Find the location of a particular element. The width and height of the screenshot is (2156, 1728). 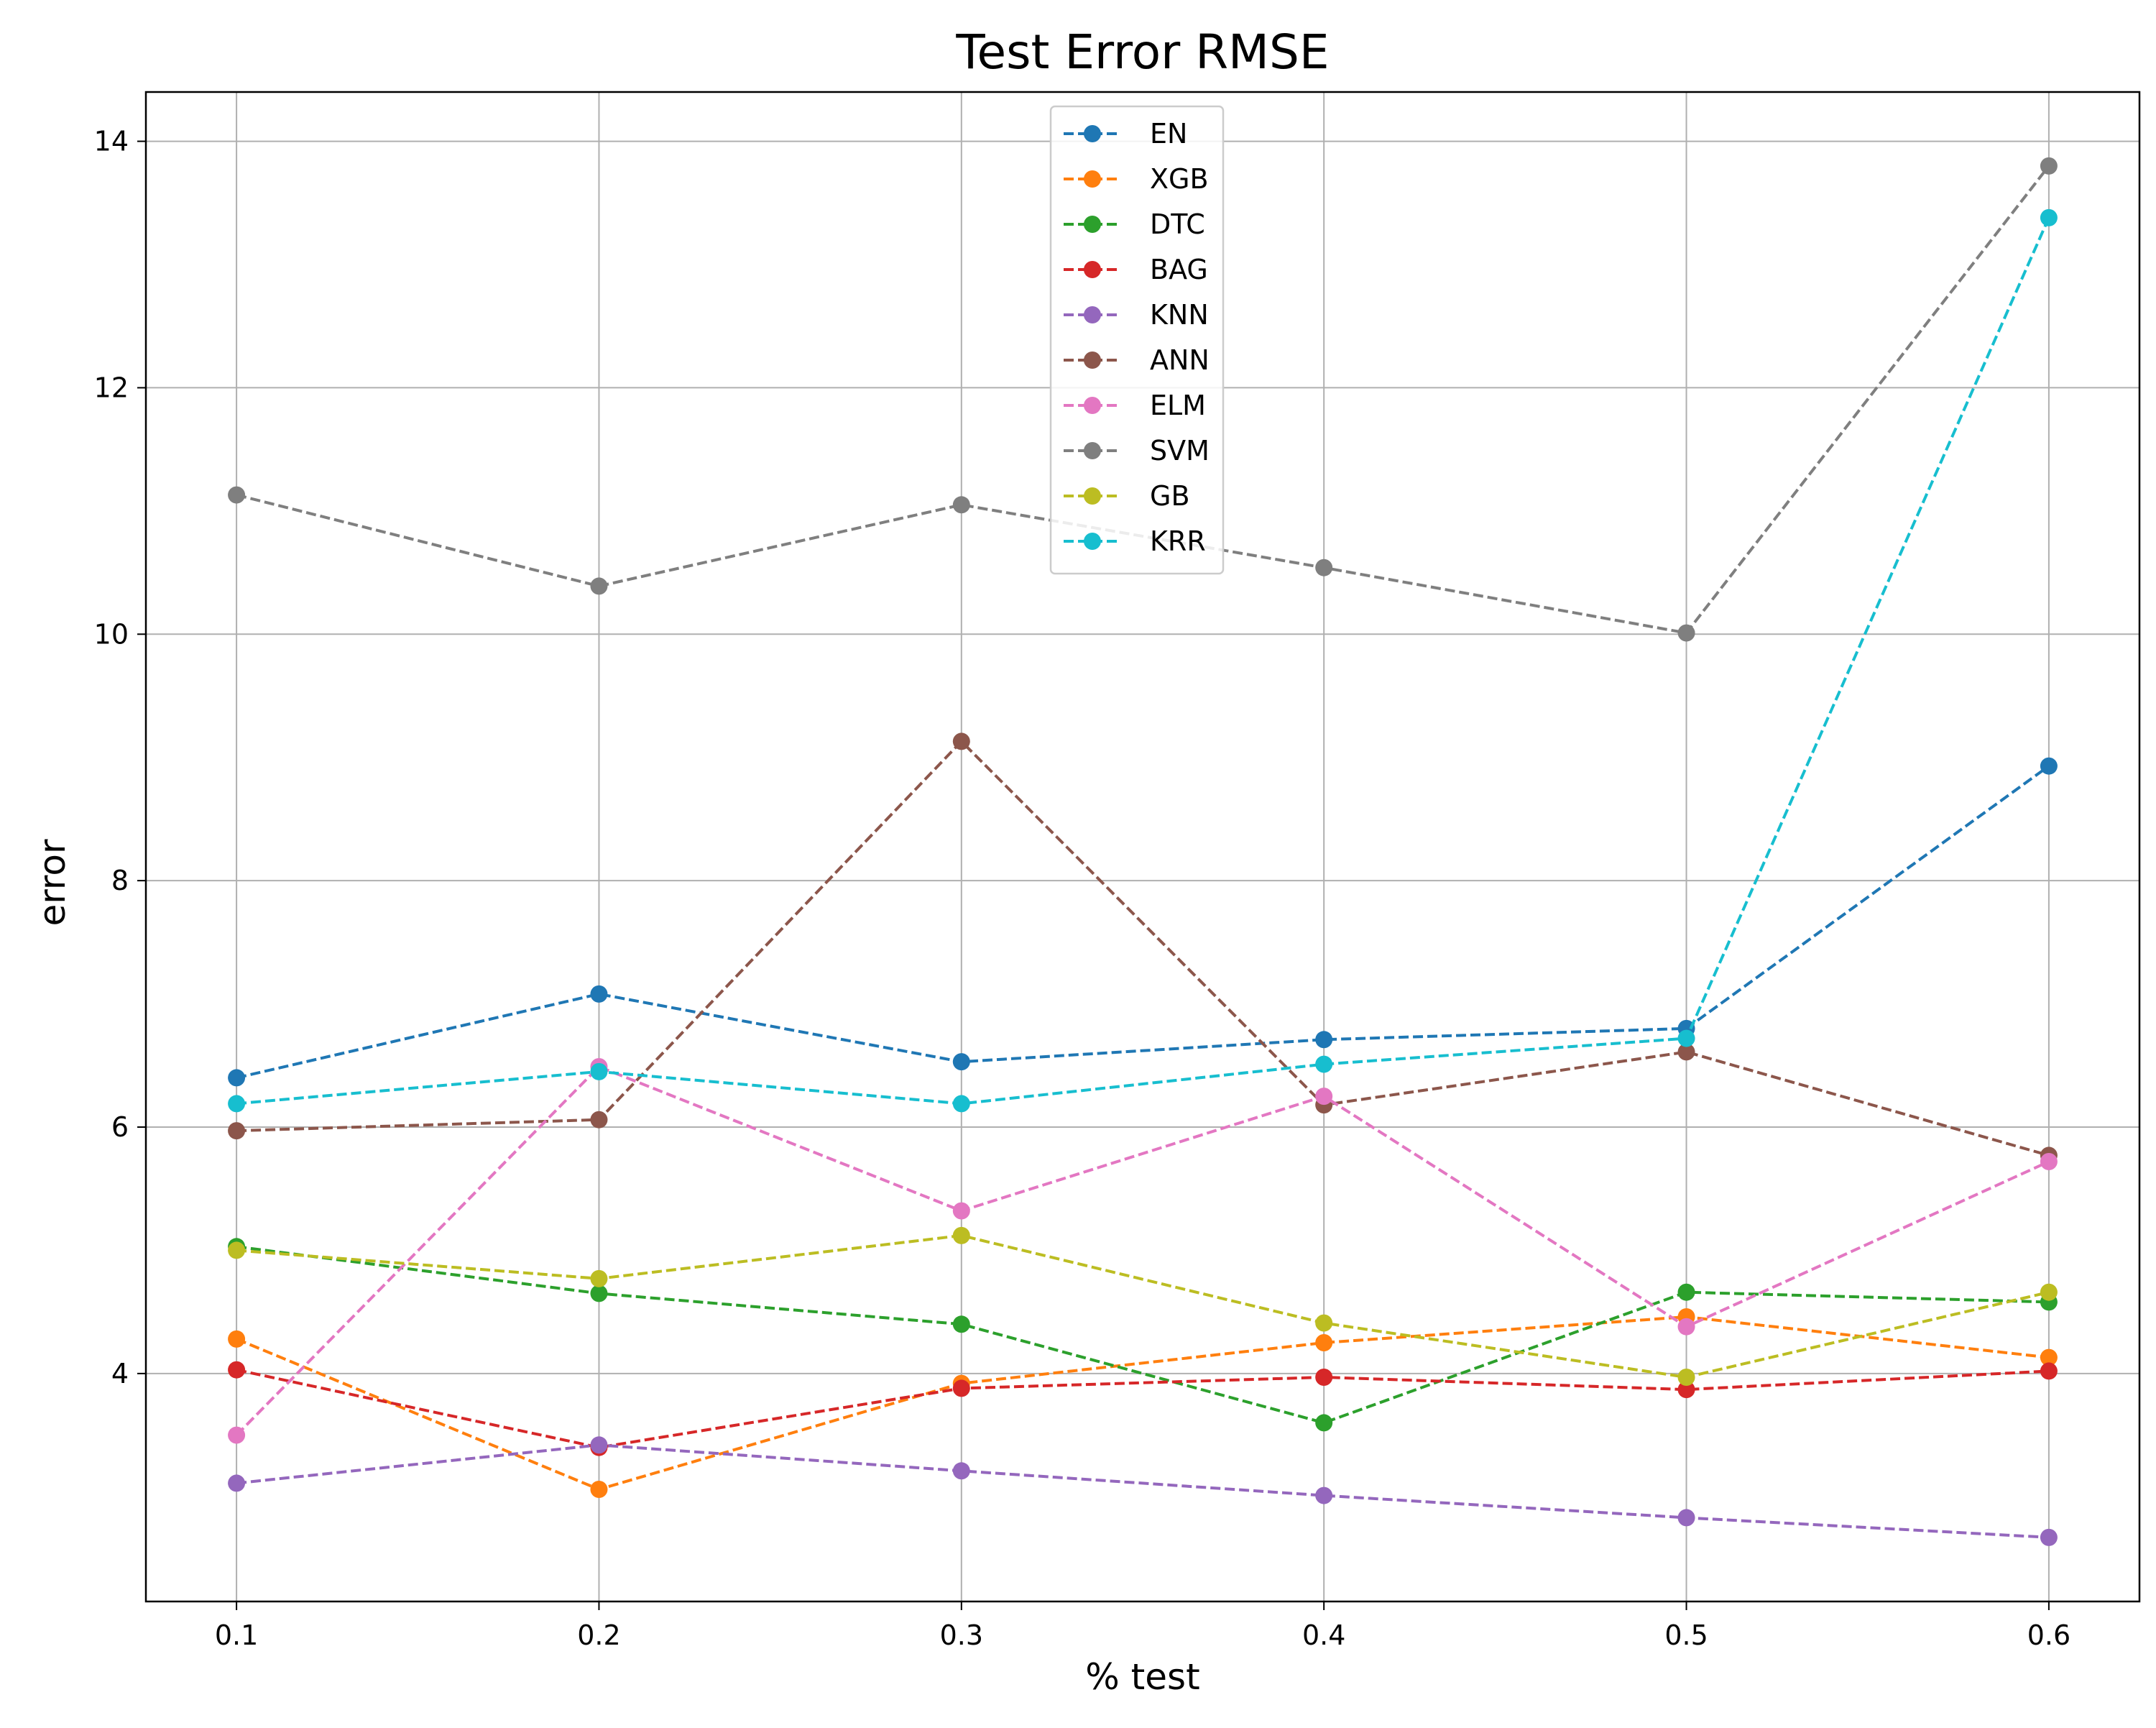

legend-marker-bag is located at coordinates (1093, 269).